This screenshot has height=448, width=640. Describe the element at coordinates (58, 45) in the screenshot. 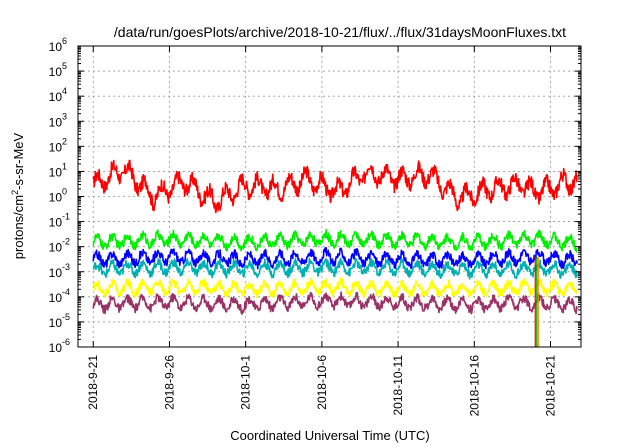

I see `y-tick-label: 10⁶` at that location.